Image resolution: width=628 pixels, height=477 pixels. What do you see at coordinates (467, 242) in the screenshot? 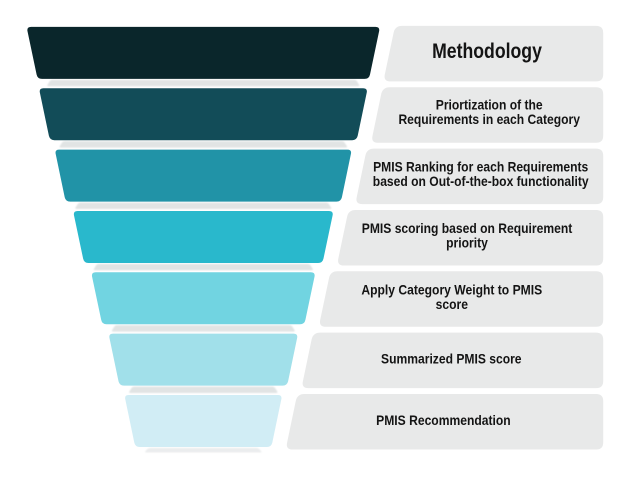
I see `svg-text: priority` at bounding box center [467, 242].